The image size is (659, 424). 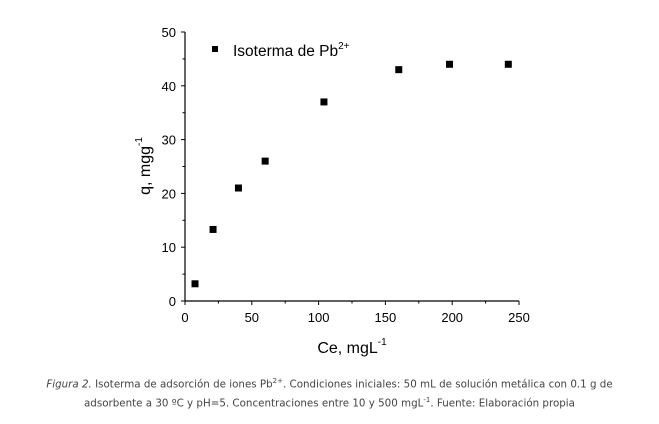 What do you see at coordinates (169, 32) in the screenshot?
I see `y-tick-label: 50` at bounding box center [169, 32].